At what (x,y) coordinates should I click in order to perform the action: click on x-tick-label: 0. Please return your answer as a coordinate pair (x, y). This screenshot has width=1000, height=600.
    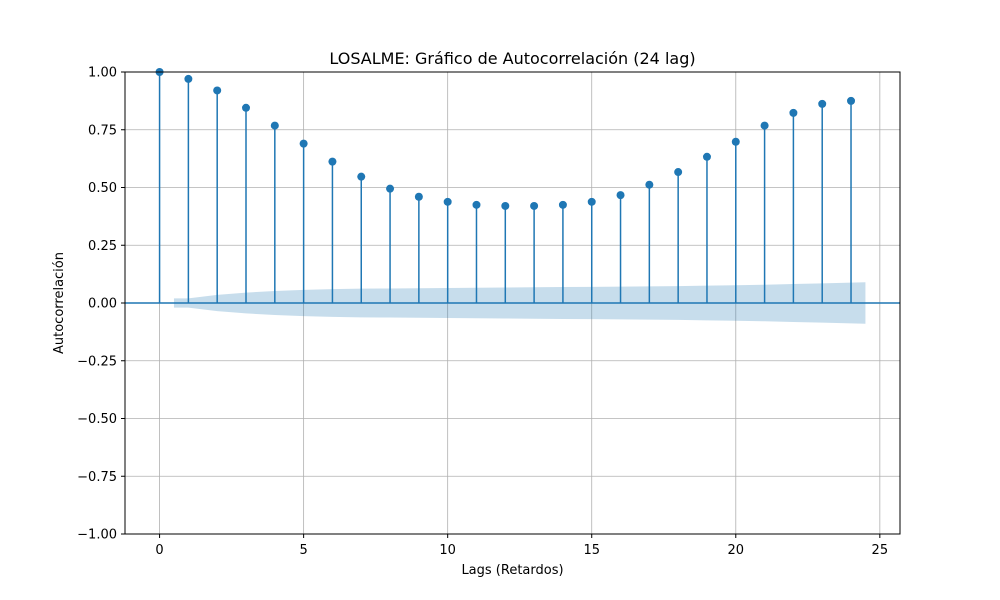
    Looking at the image, I should click on (159, 550).